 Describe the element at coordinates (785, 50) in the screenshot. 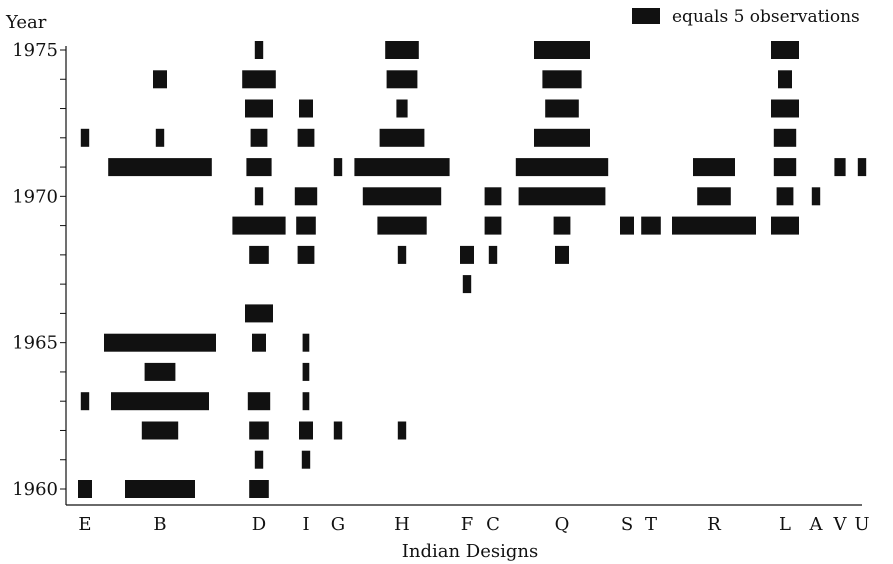

I see `bar-L-1975` at that location.